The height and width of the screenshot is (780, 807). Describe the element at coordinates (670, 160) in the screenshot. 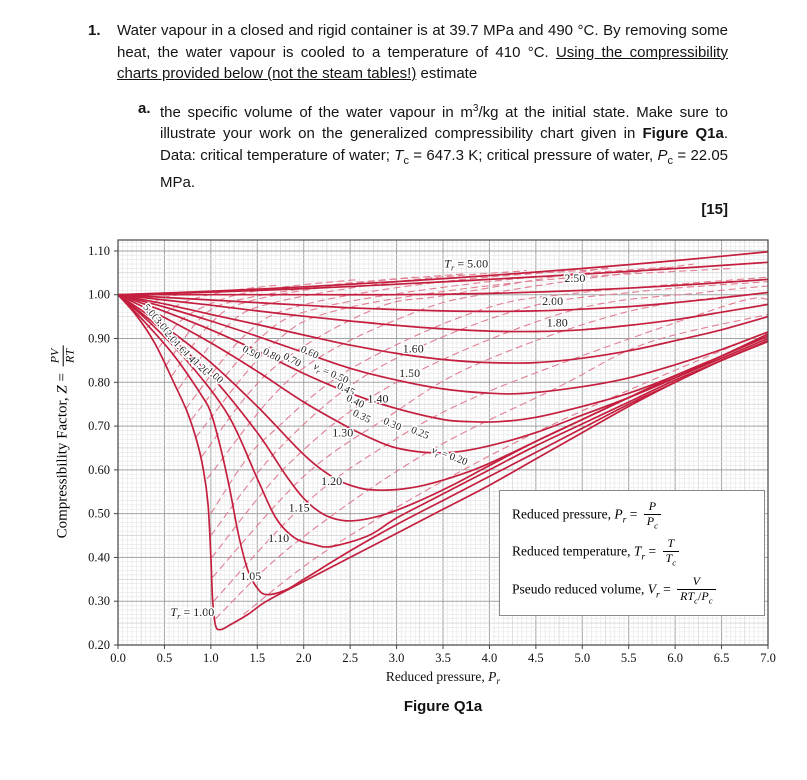

I see `subscript-c-2: c` at that location.